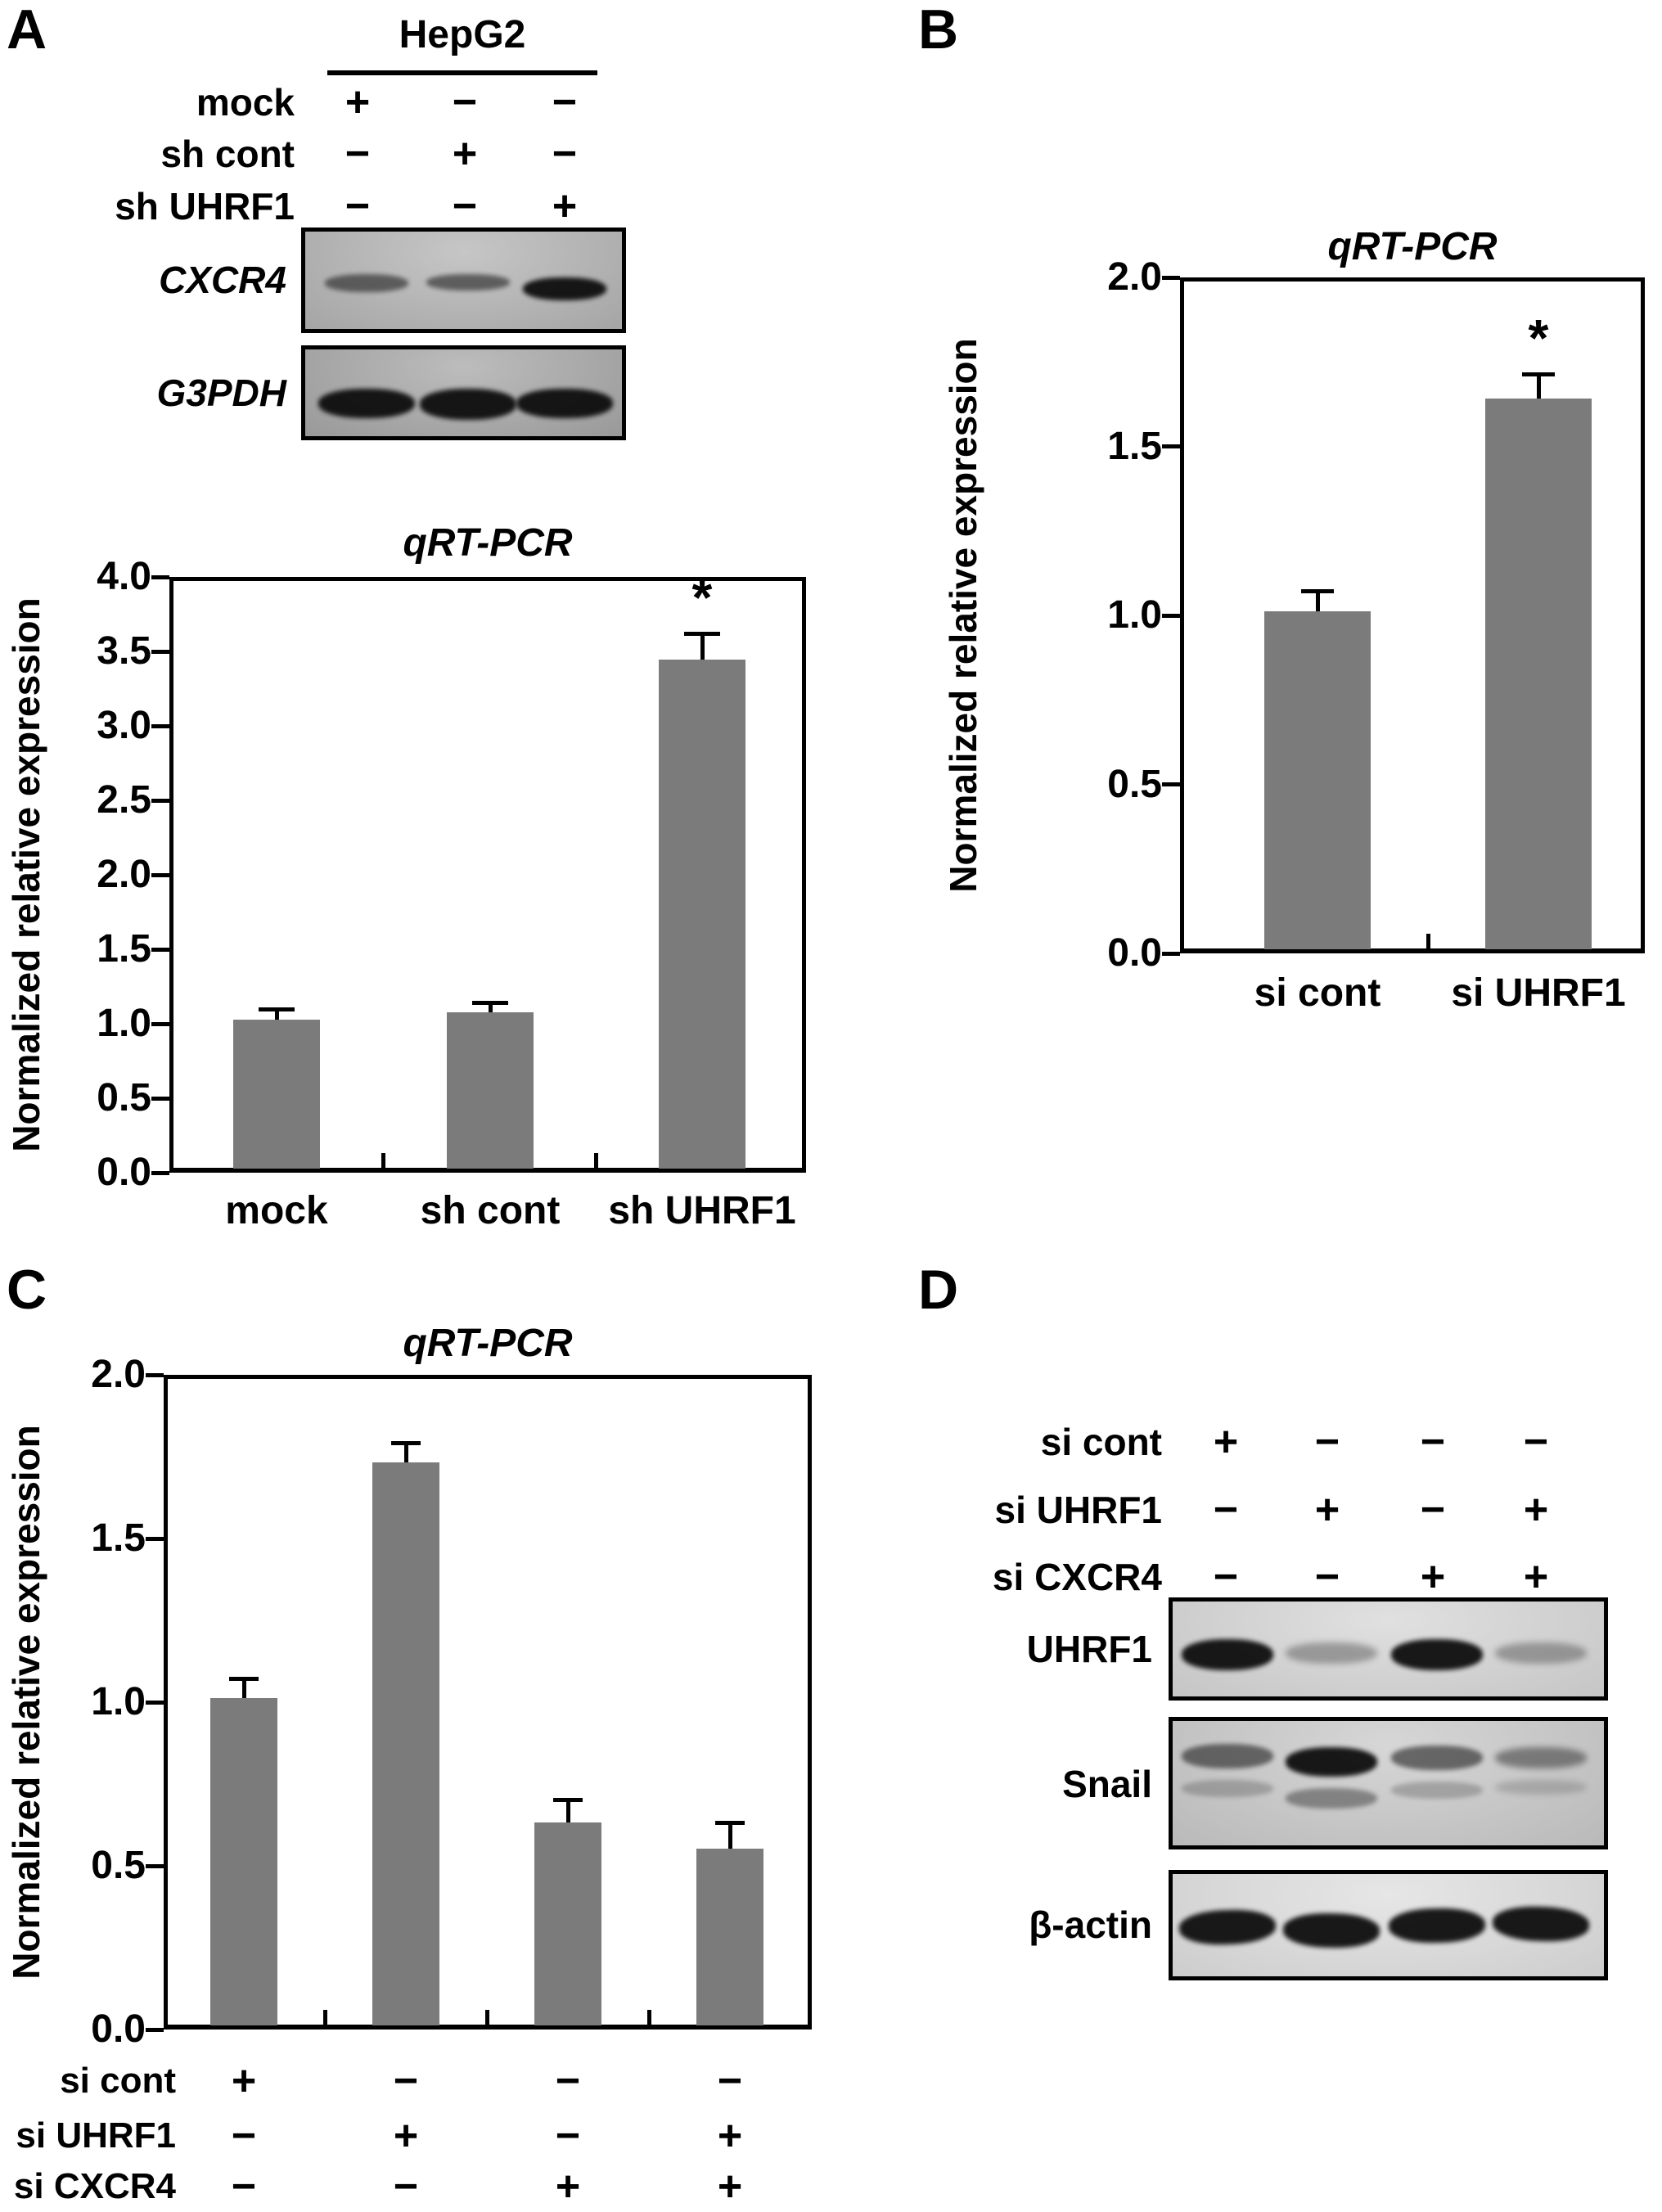 This screenshot has width=1662, height=2212. I want to click on gel-cxcr4, so click(463, 280).